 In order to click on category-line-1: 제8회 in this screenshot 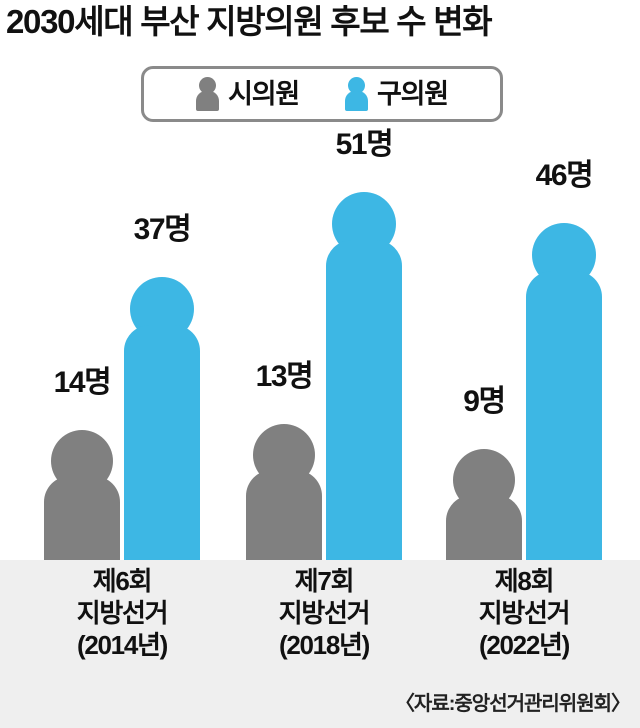, I will do `click(524, 581)`.